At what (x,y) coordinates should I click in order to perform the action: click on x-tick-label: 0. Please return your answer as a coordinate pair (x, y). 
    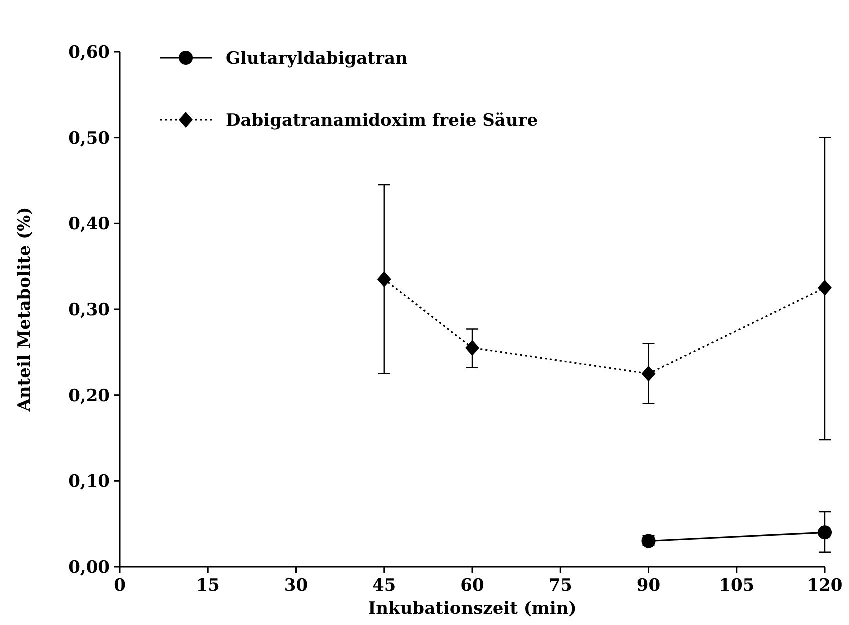
    Looking at the image, I should click on (120, 586).